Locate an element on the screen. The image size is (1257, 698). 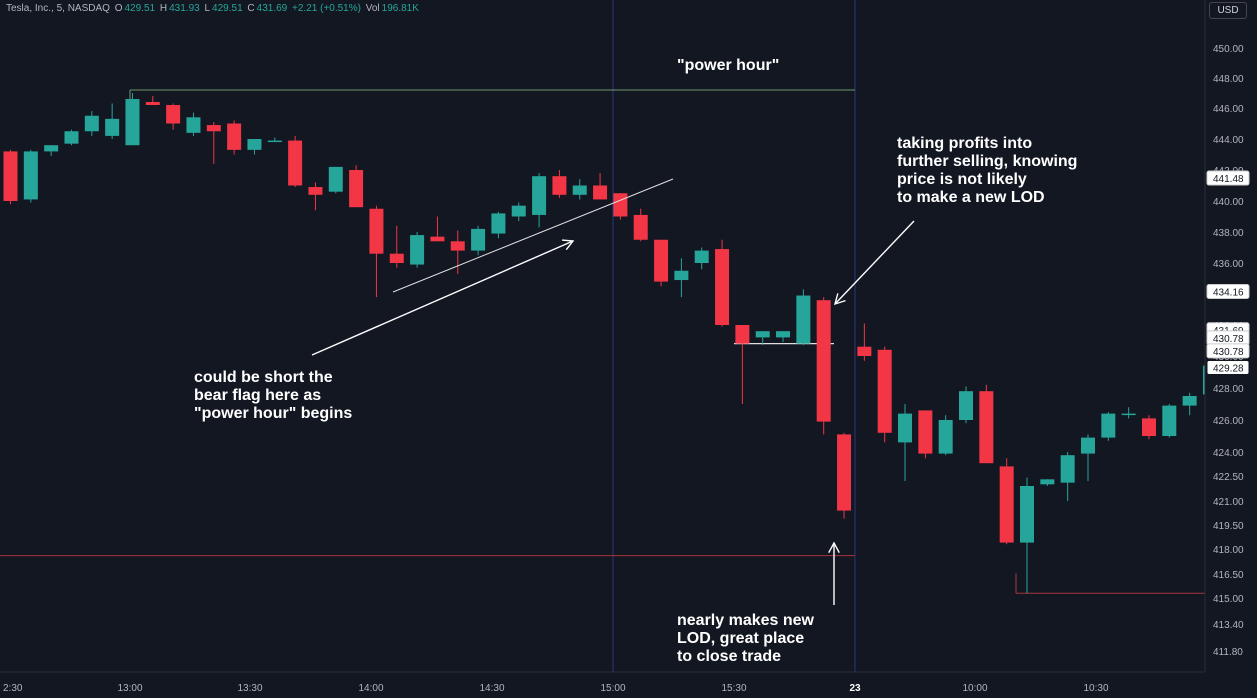
price-tick-label: 419.50 is located at coordinates (1228, 526).